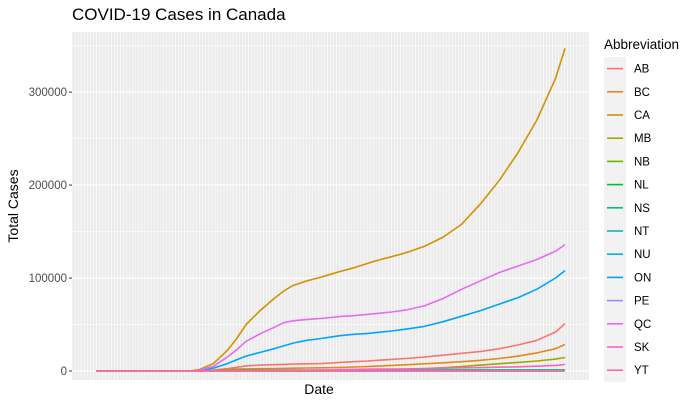 This screenshot has width=692, height=402. Describe the element at coordinates (642, 70) in the screenshot. I see `legend-label-ab: AB` at that location.